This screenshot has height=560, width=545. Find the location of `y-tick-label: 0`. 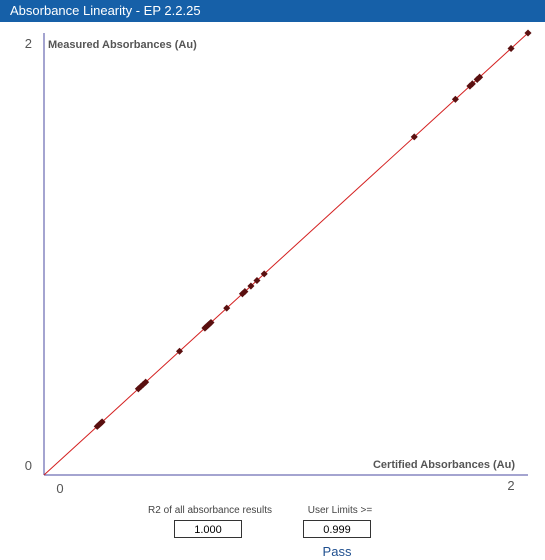

y-tick-label: 0 is located at coordinates (28, 465).